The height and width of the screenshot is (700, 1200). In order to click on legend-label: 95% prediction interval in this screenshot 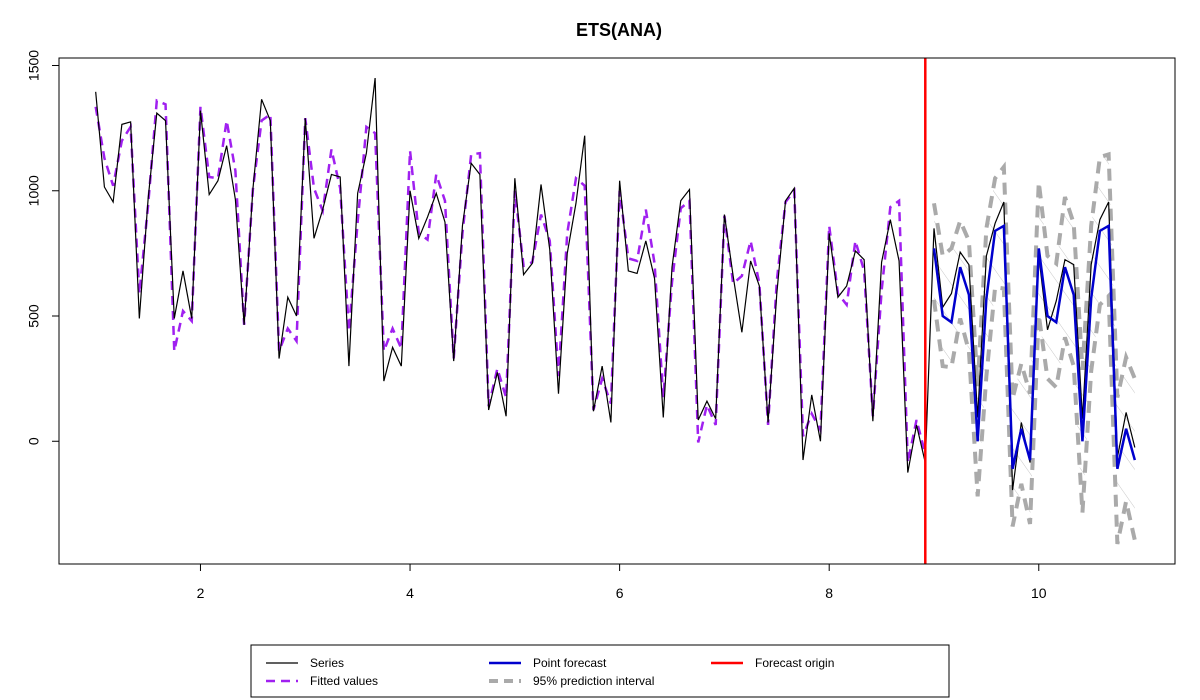, I will do `click(593, 681)`.